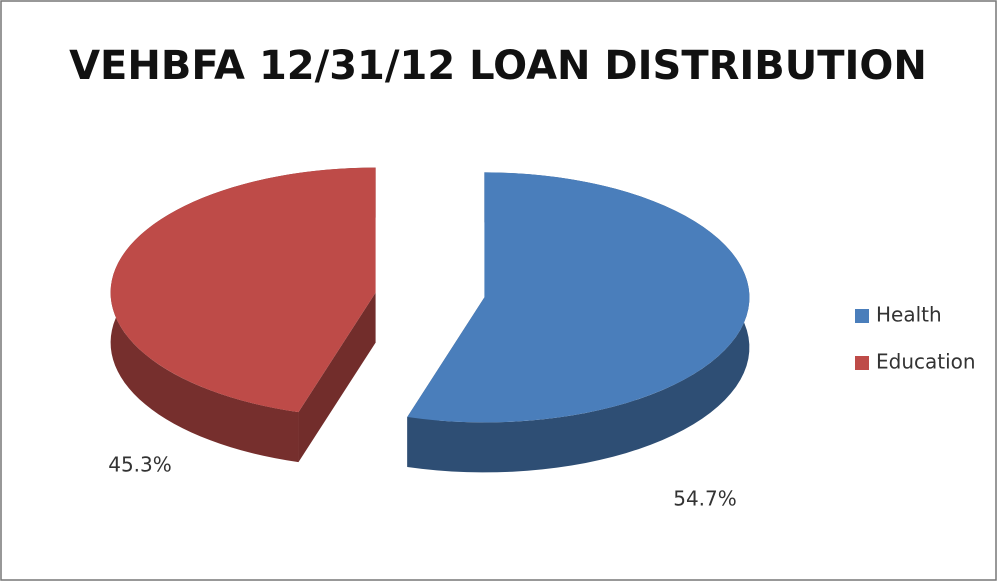  Describe the element at coordinates (926, 362) in the screenshot. I see `legend-label: Education` at that location.